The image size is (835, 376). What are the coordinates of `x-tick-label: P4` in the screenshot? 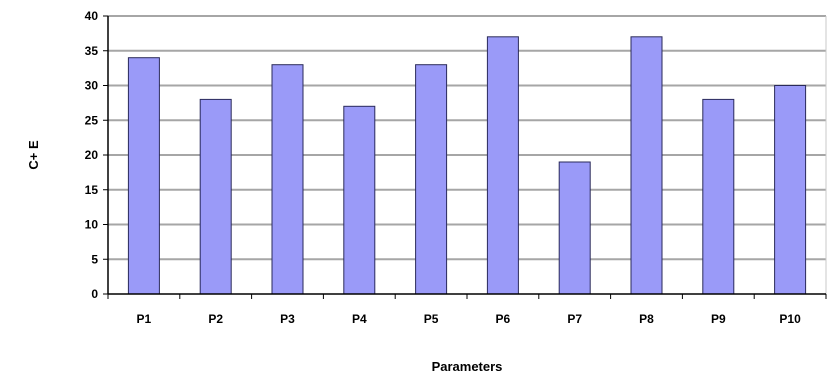 It's located at (359, 319).